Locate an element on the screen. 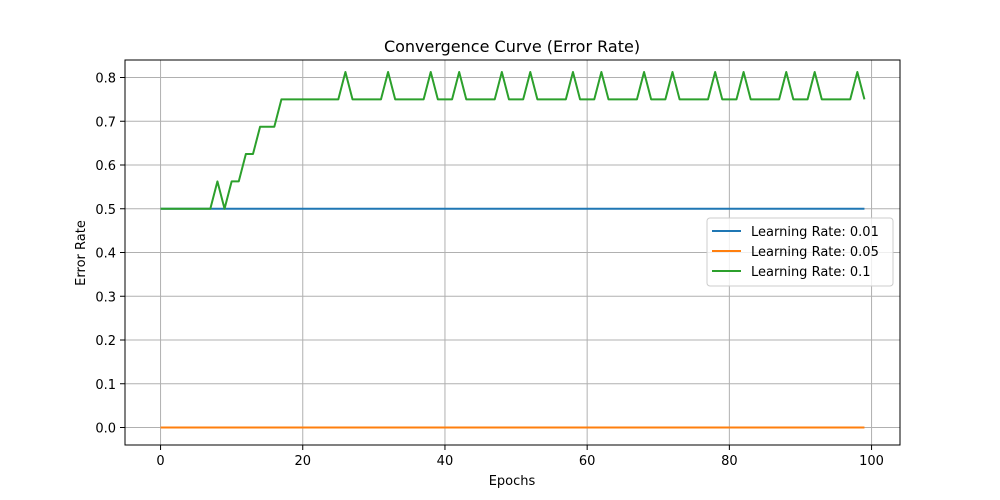 This screenshot has width=1000, height=500. x-axis-label: Epochs is located at coordinates (512, 481).